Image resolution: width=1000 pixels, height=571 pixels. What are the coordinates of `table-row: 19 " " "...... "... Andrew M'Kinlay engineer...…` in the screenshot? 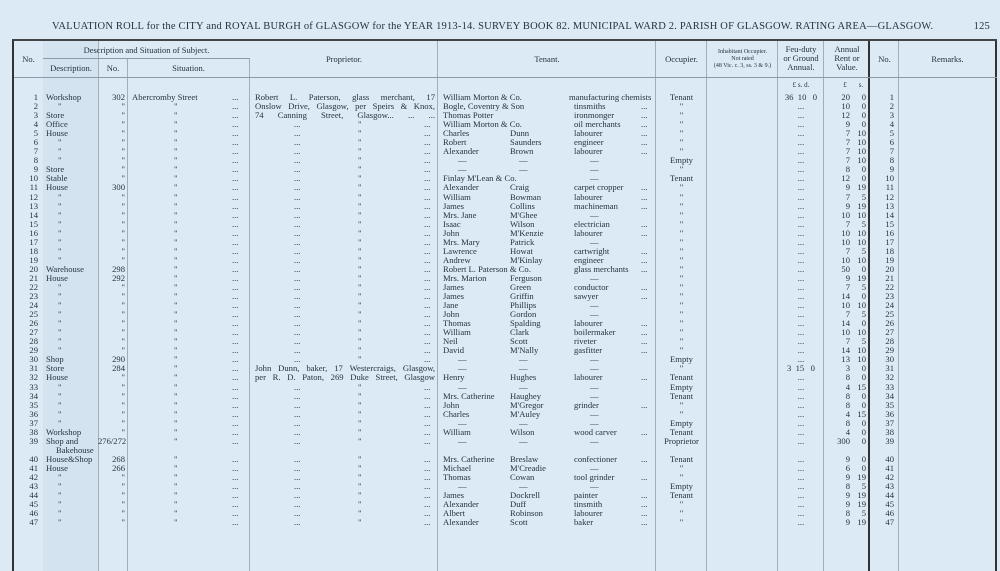 It's located at (505, 259).